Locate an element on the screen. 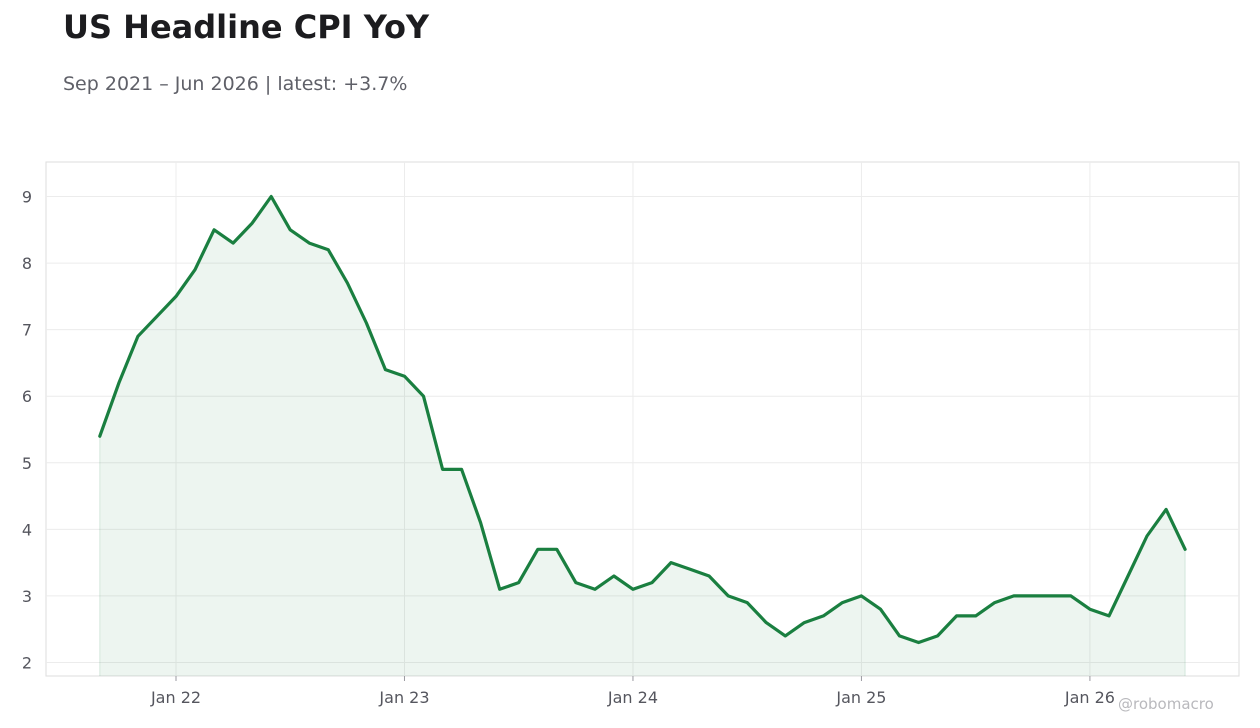 Image resolution: width=1260 pixels, height=728 pixels. y-tick-label: 7 is located at coordinates (27, 330).